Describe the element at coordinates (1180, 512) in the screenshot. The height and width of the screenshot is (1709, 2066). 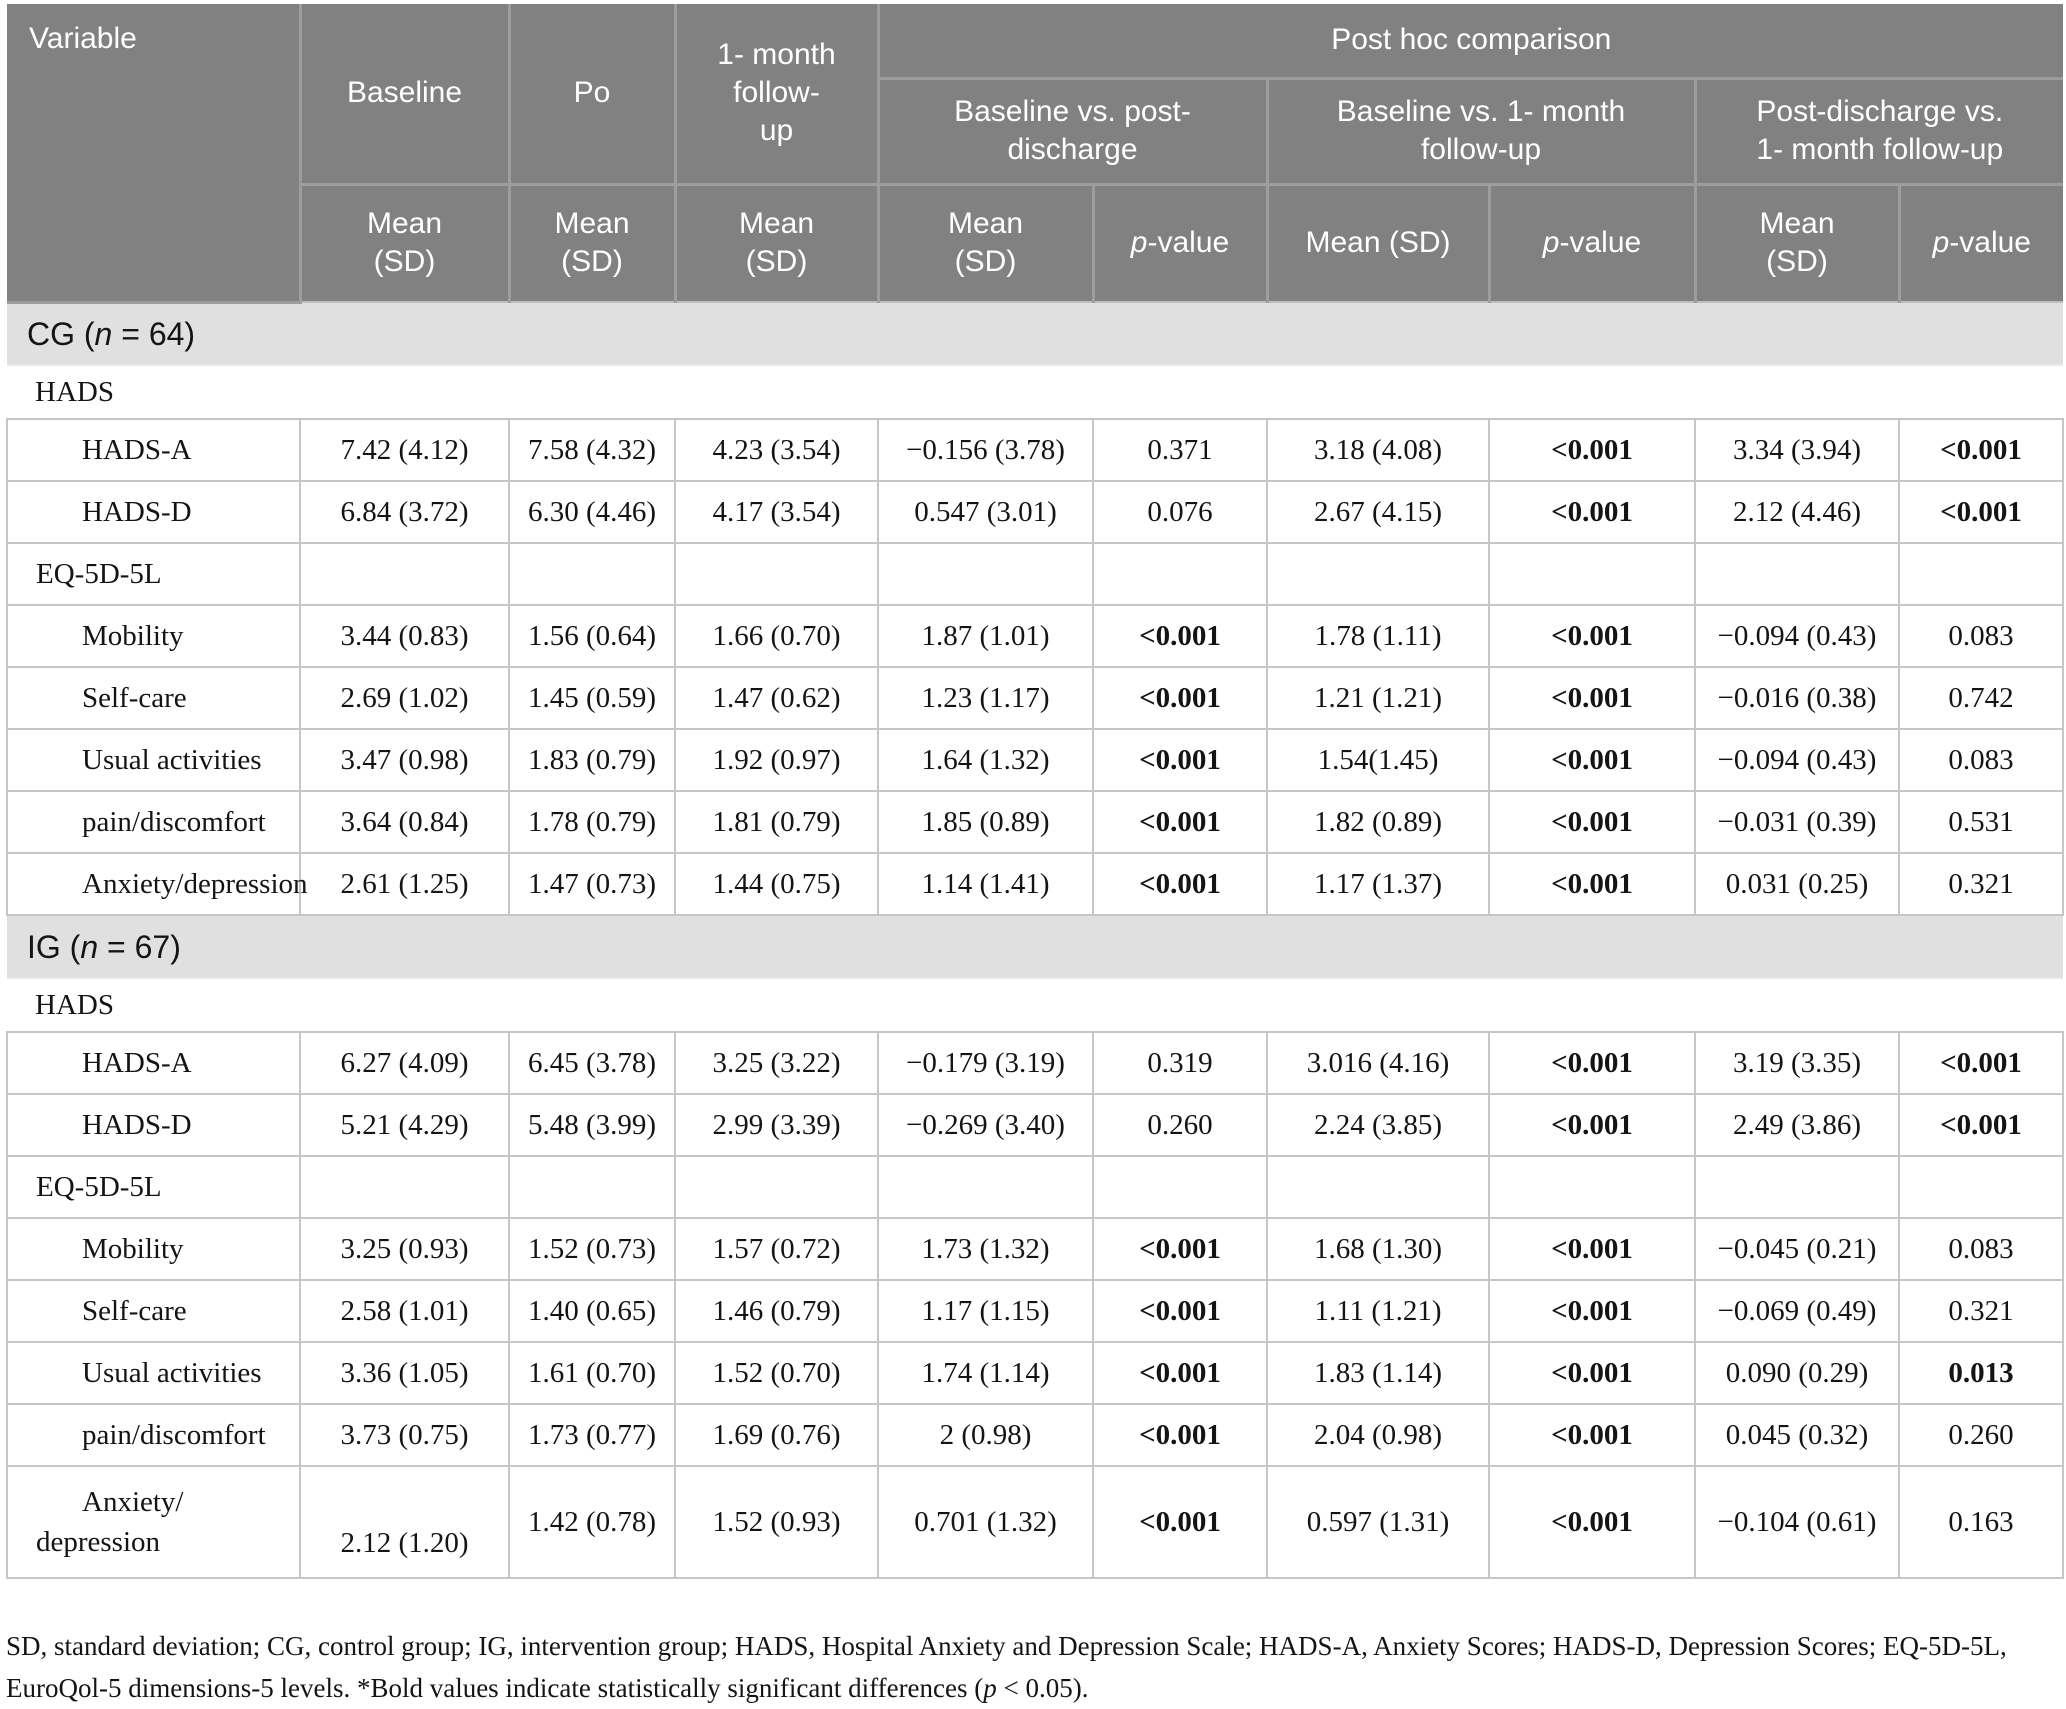
I see `table-cell: 0.076` at that location.